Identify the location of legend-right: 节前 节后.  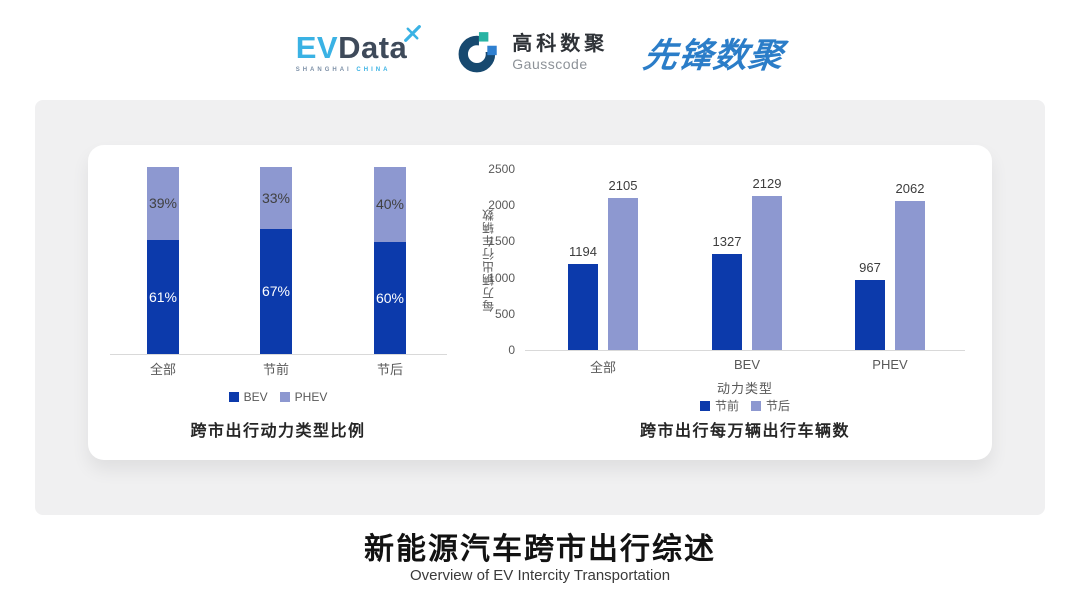
(745, 405).